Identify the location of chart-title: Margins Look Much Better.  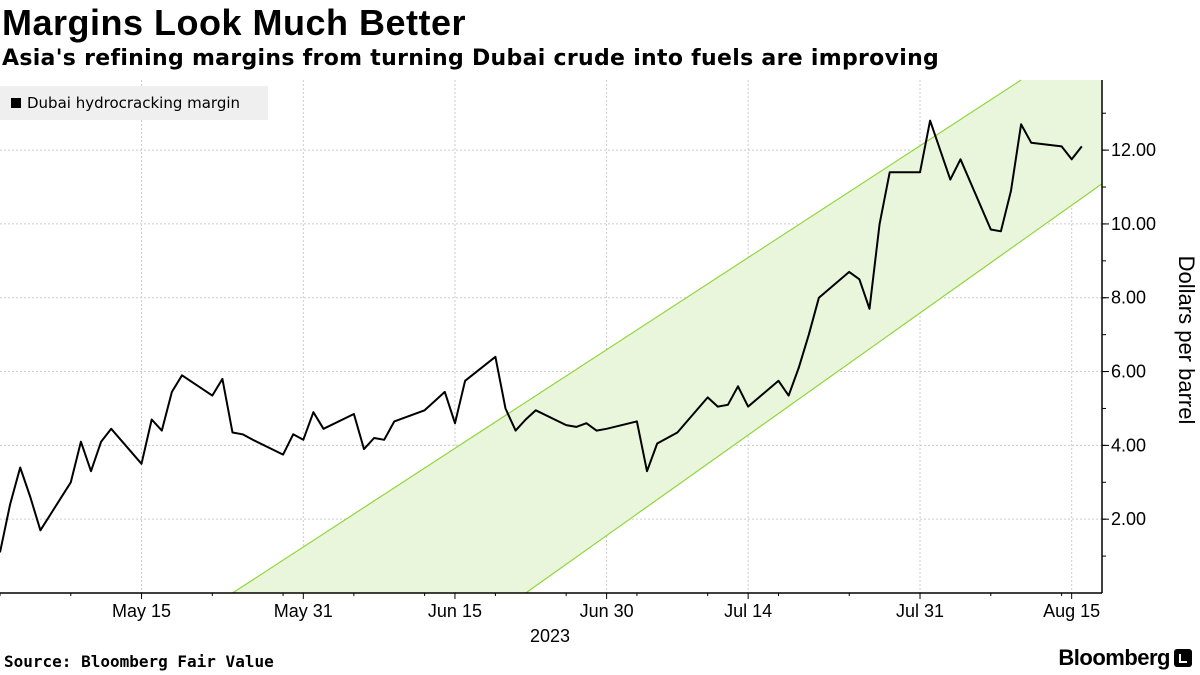
(234, 22).